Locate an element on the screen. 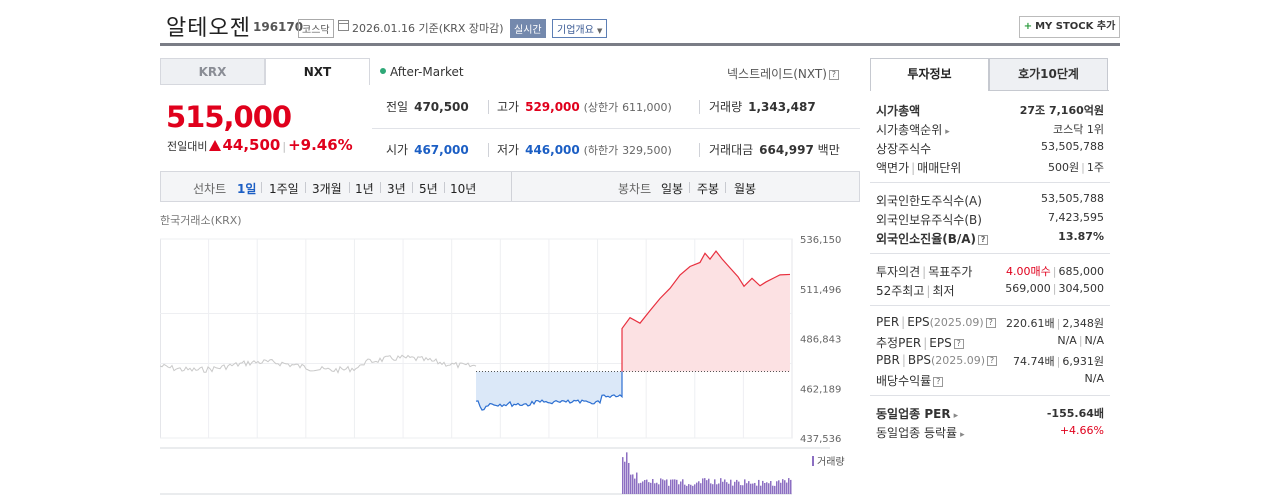 The height and width of the screenshot is (500, 1280). add-mystock-button: + MY STOCK 추가 is located at coordinates (1069, 27).